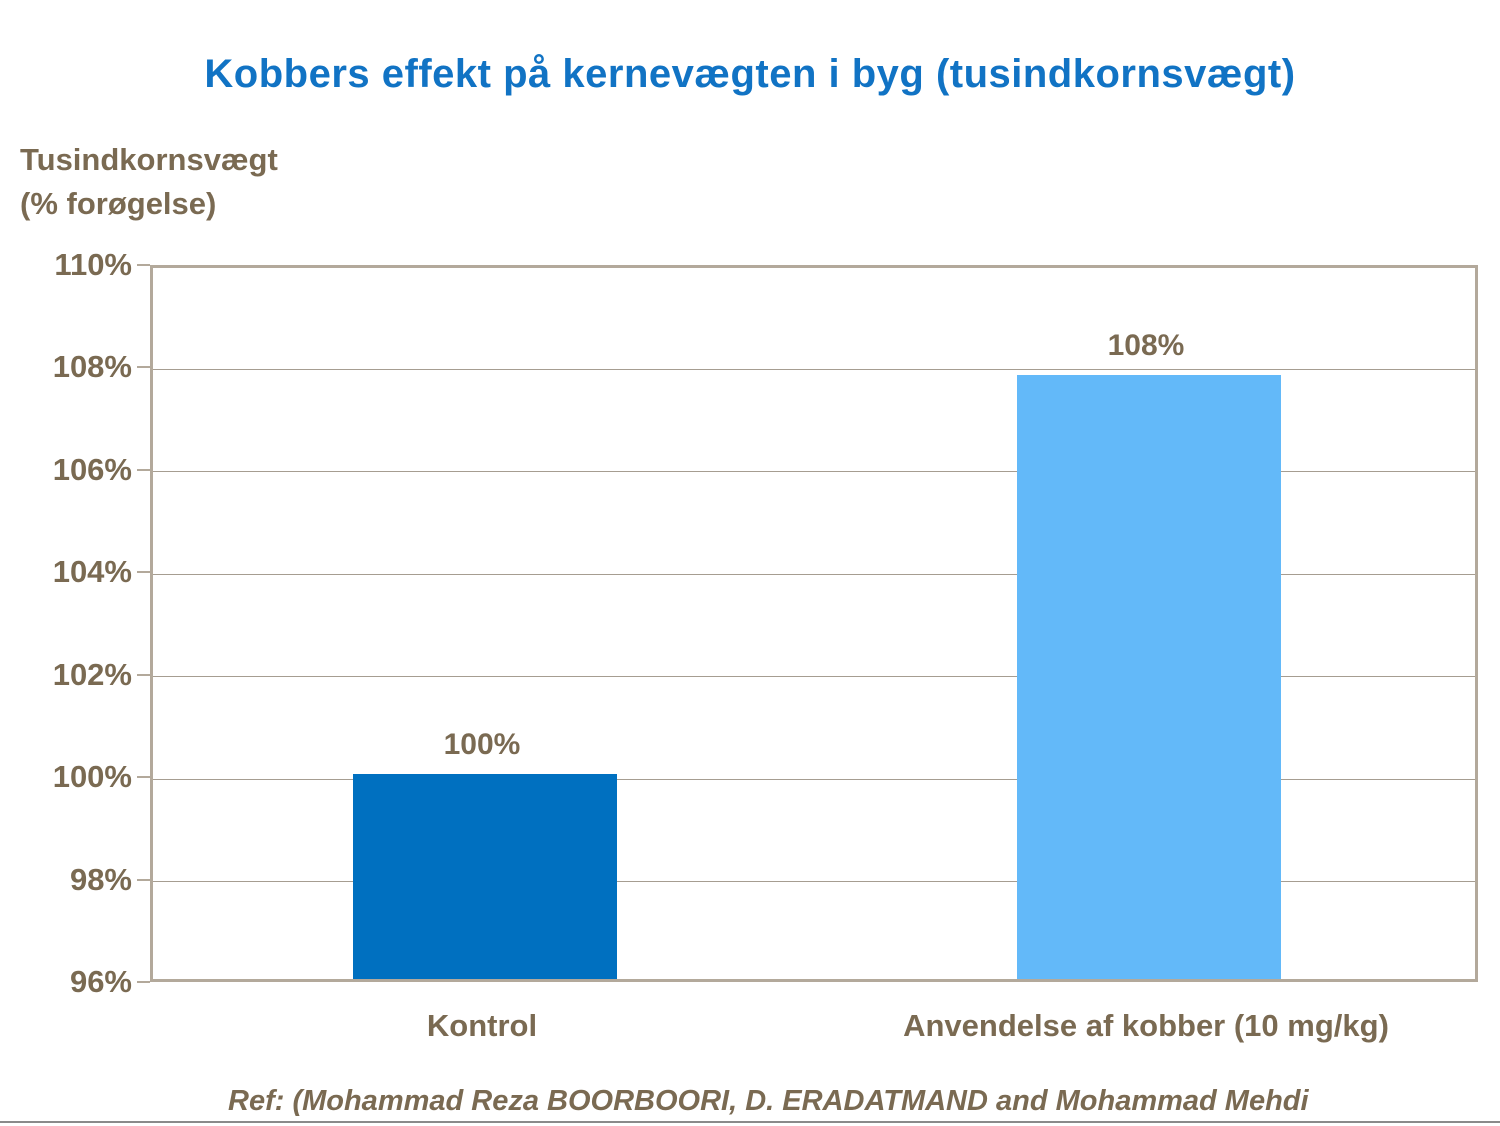  What do you see at coordinates (92, 367) in the screenshot?
I see `y-tick-label: 108%` at bounding box center [92, 367].